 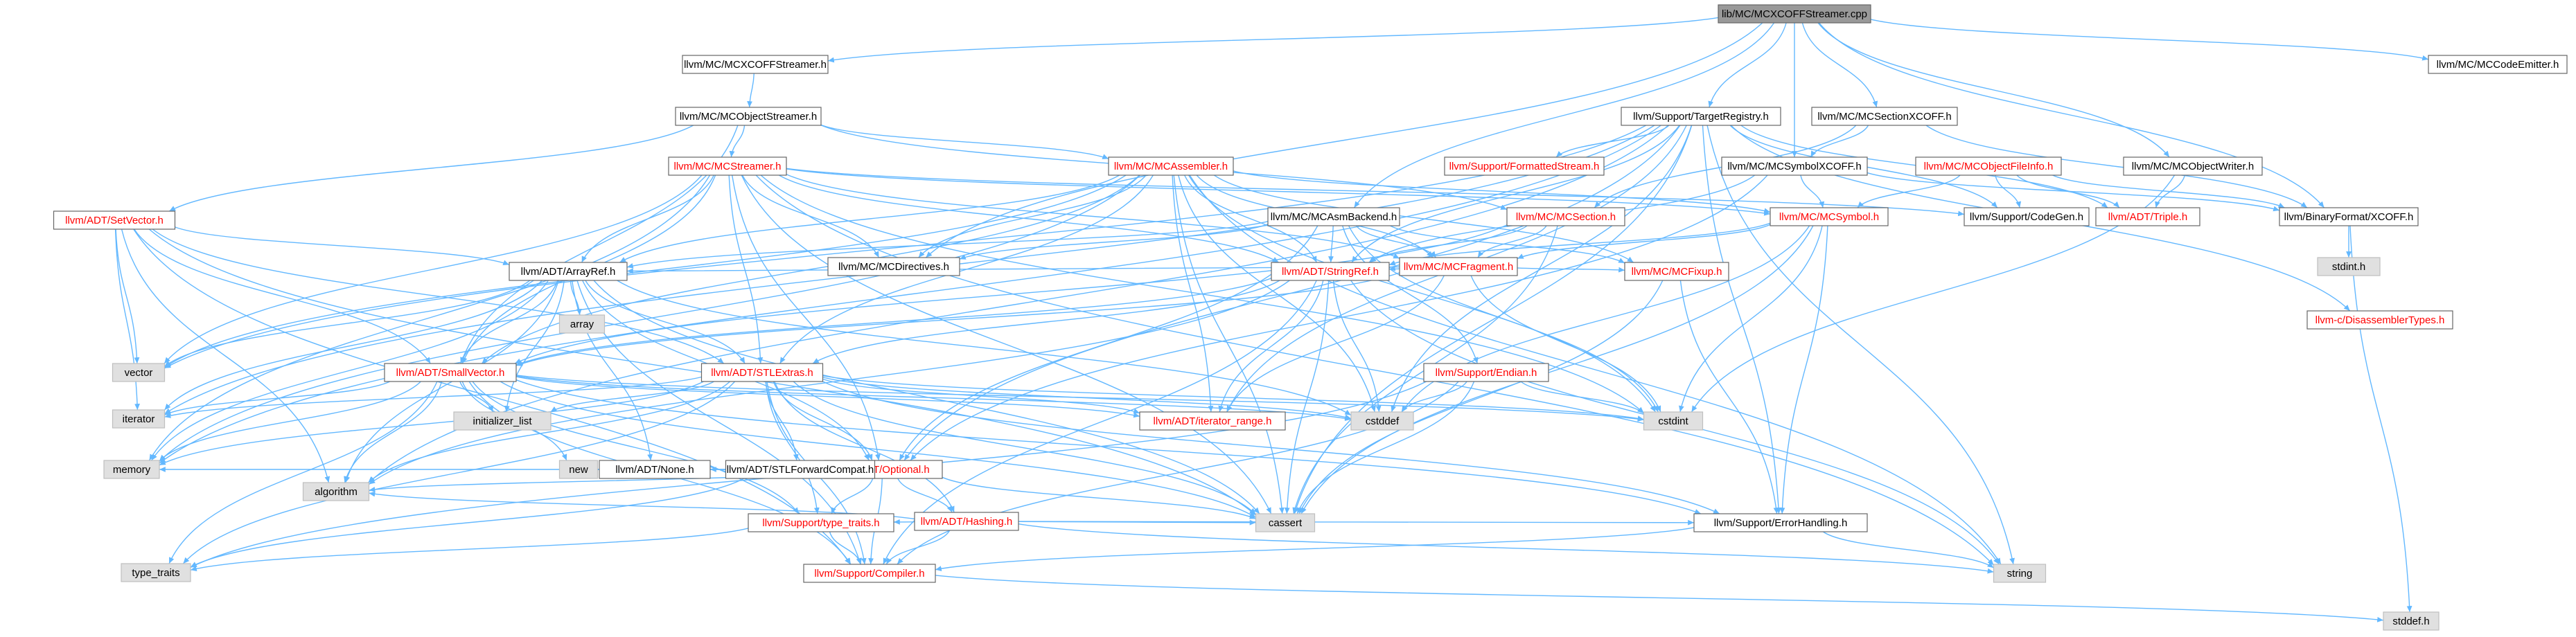 I want to click on node-formattedstream: llvm/Support/FormattedStream.h, so click(x=1525, y=166).